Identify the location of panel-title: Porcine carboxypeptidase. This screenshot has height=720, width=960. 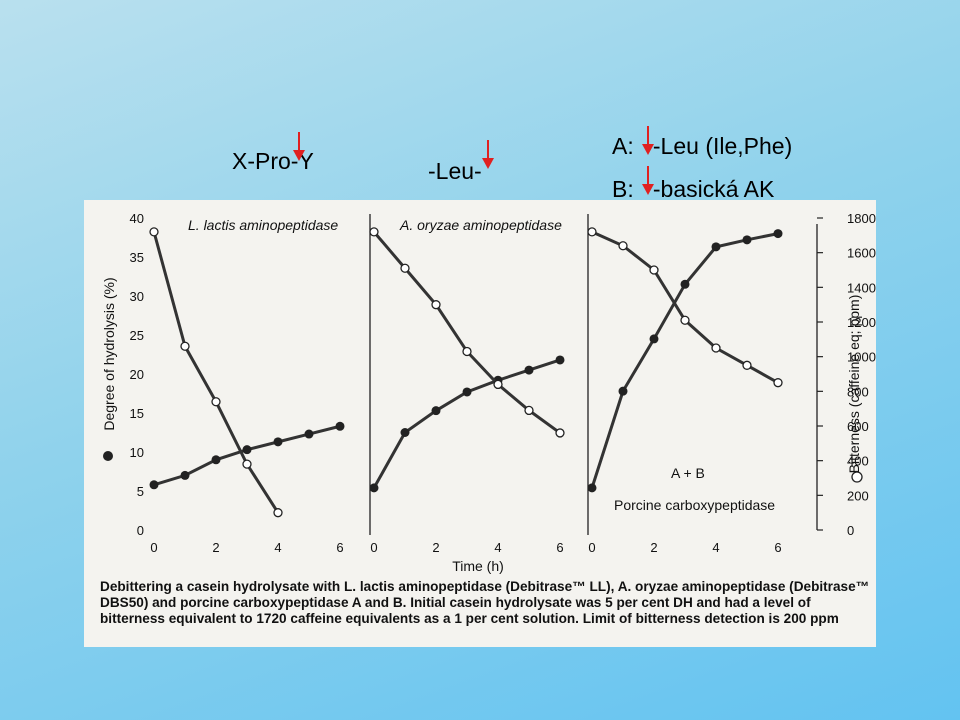
(694, 505).